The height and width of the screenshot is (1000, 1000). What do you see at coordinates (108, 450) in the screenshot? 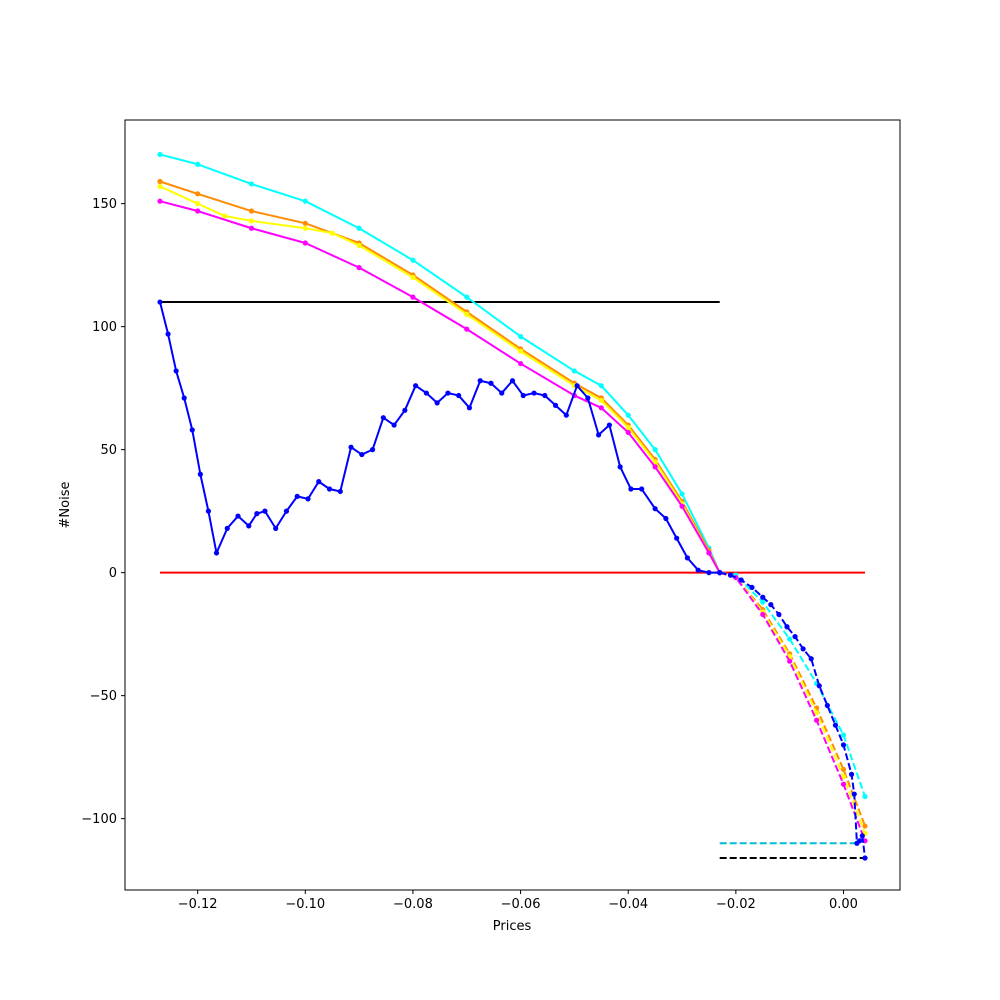
I see `y-tick-label-3: 50` at bounding box center [108, 450].